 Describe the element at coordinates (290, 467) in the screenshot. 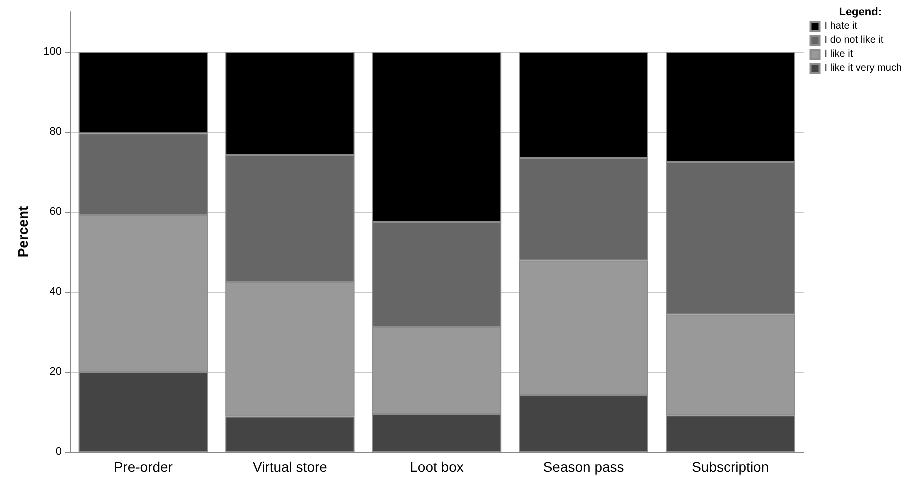

I see `x-tick-label: Virtual store` at that location.